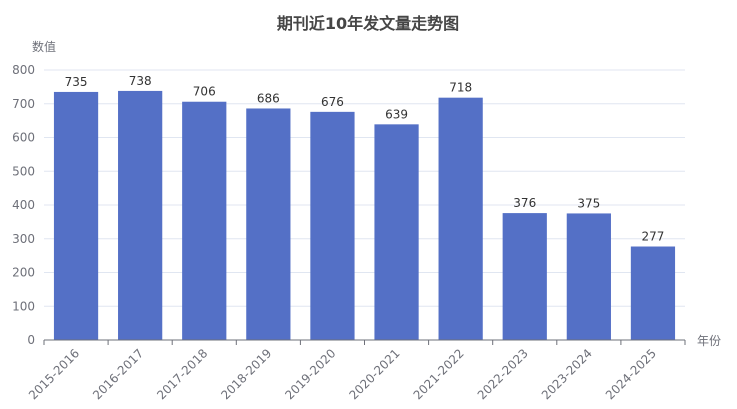  What do you see at coordinates (567, 374) in the screenshot?
I see `x-tick-label: 2023-2024` at bounding box center [567, 374].